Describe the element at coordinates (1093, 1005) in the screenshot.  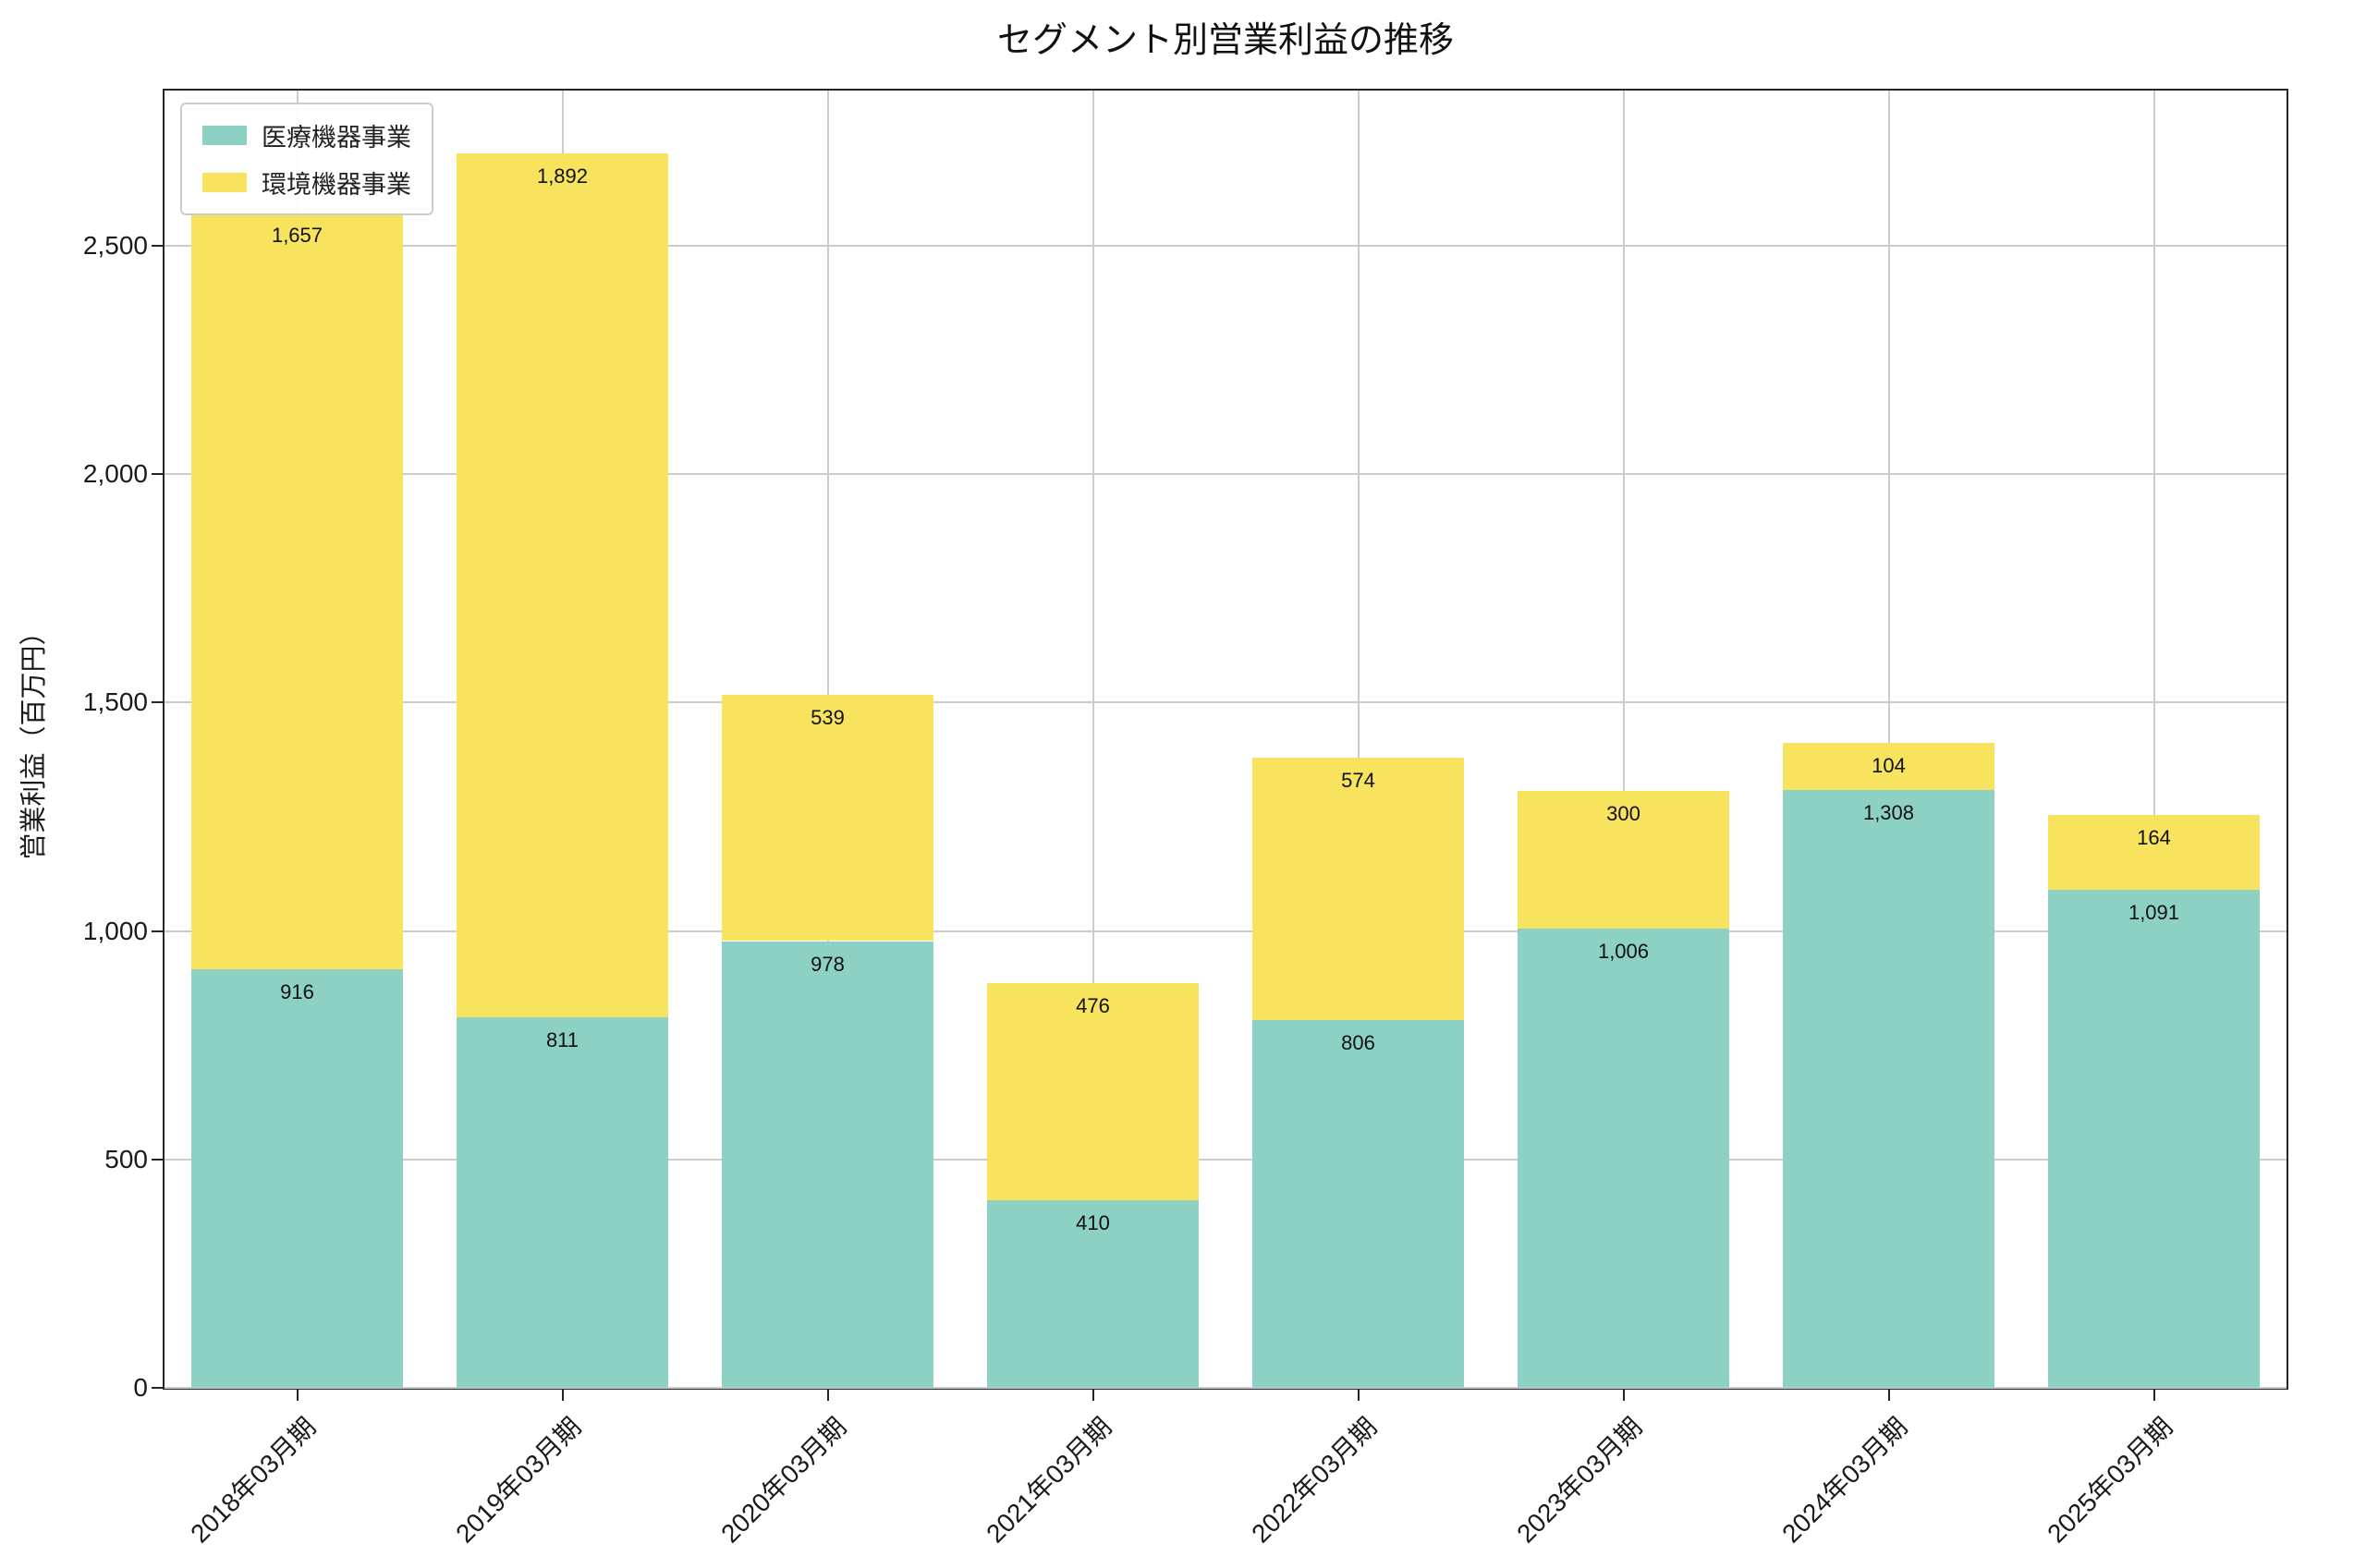
I see `bar-value-label: 476` at that location.